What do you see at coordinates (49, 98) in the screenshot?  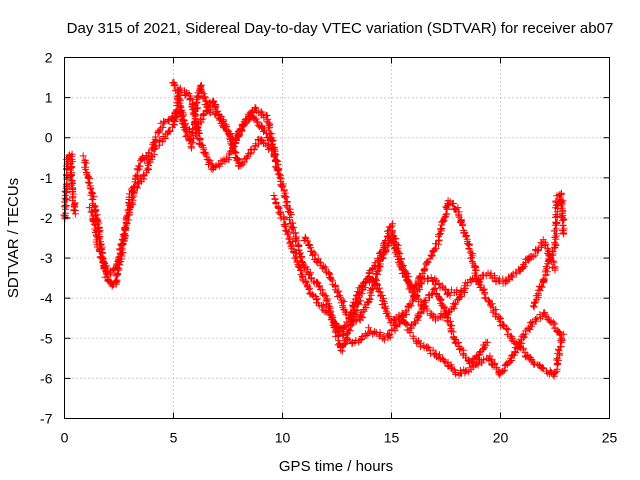 I see `y-tick-label: 1` at bounding box center [49, 98].